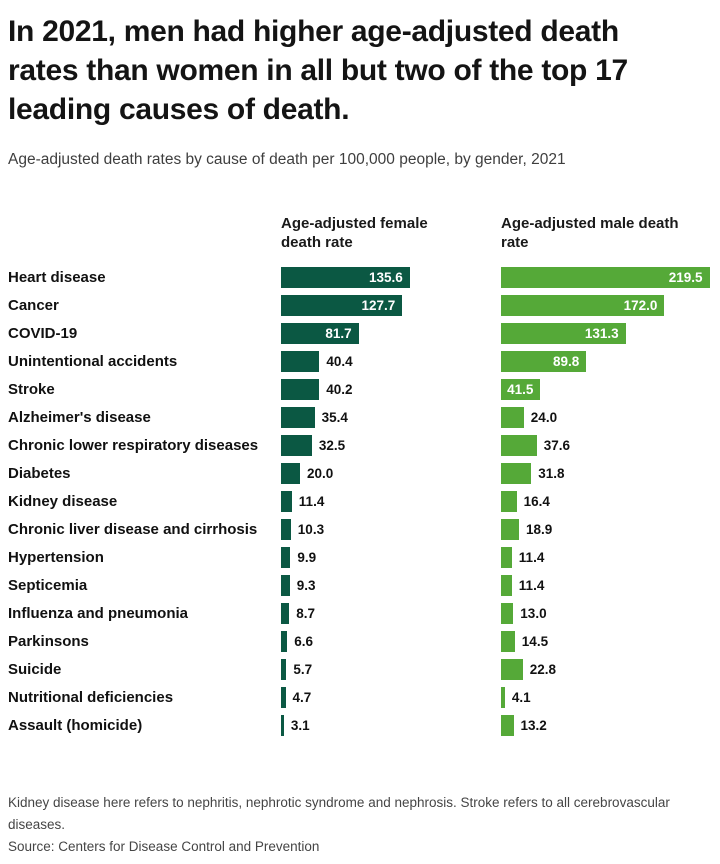  What do you see at coordinates (334, 417) in the screenshot?
I see `bar-value-label: 35.4` at bounding box center [334, 417].